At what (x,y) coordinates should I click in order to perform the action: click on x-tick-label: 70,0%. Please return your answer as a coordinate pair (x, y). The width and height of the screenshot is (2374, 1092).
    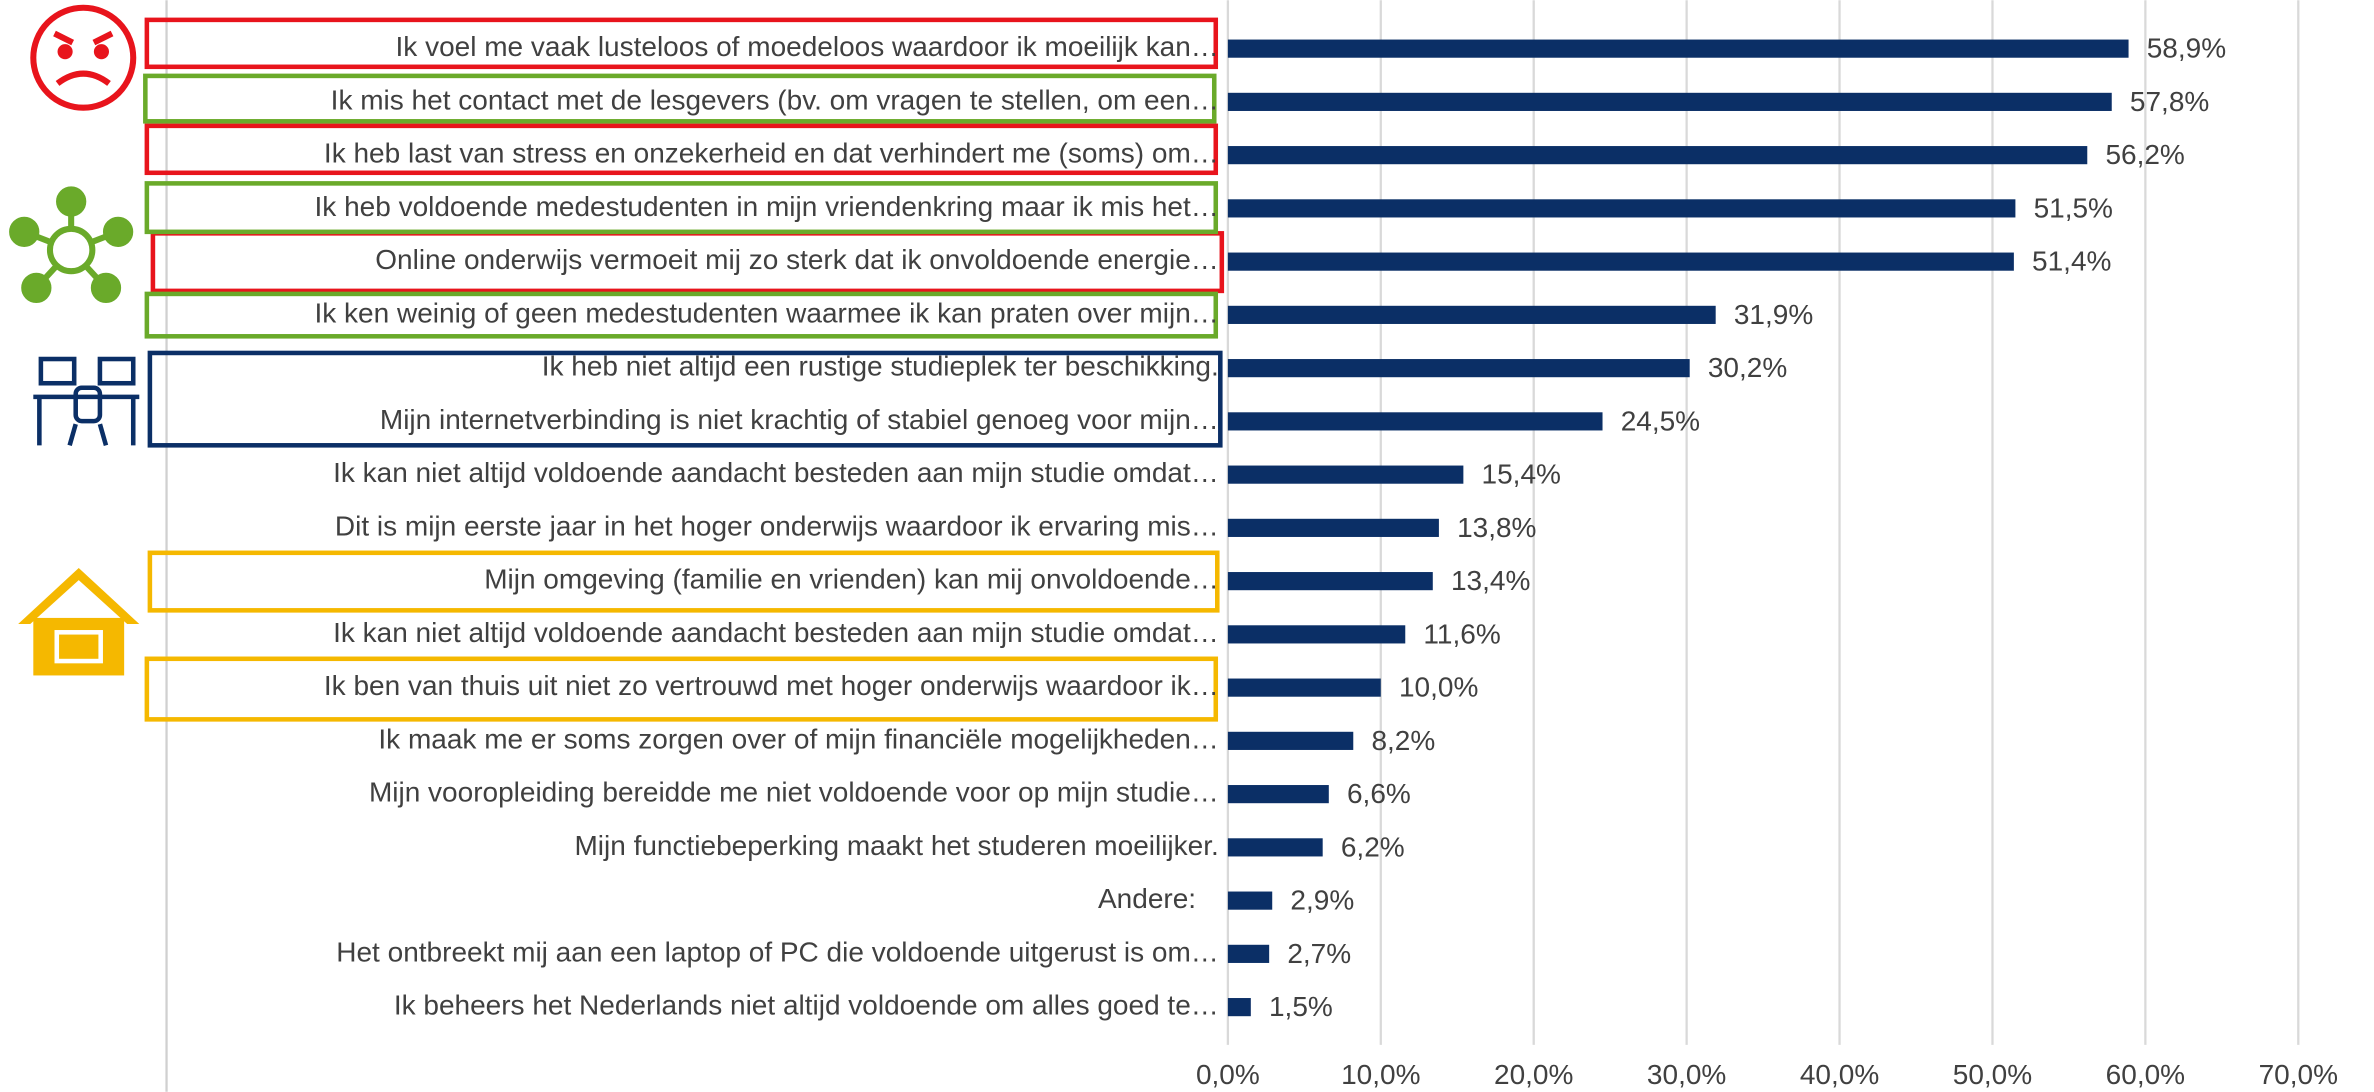
    Looking at the image, I should click on (2298, 1074).